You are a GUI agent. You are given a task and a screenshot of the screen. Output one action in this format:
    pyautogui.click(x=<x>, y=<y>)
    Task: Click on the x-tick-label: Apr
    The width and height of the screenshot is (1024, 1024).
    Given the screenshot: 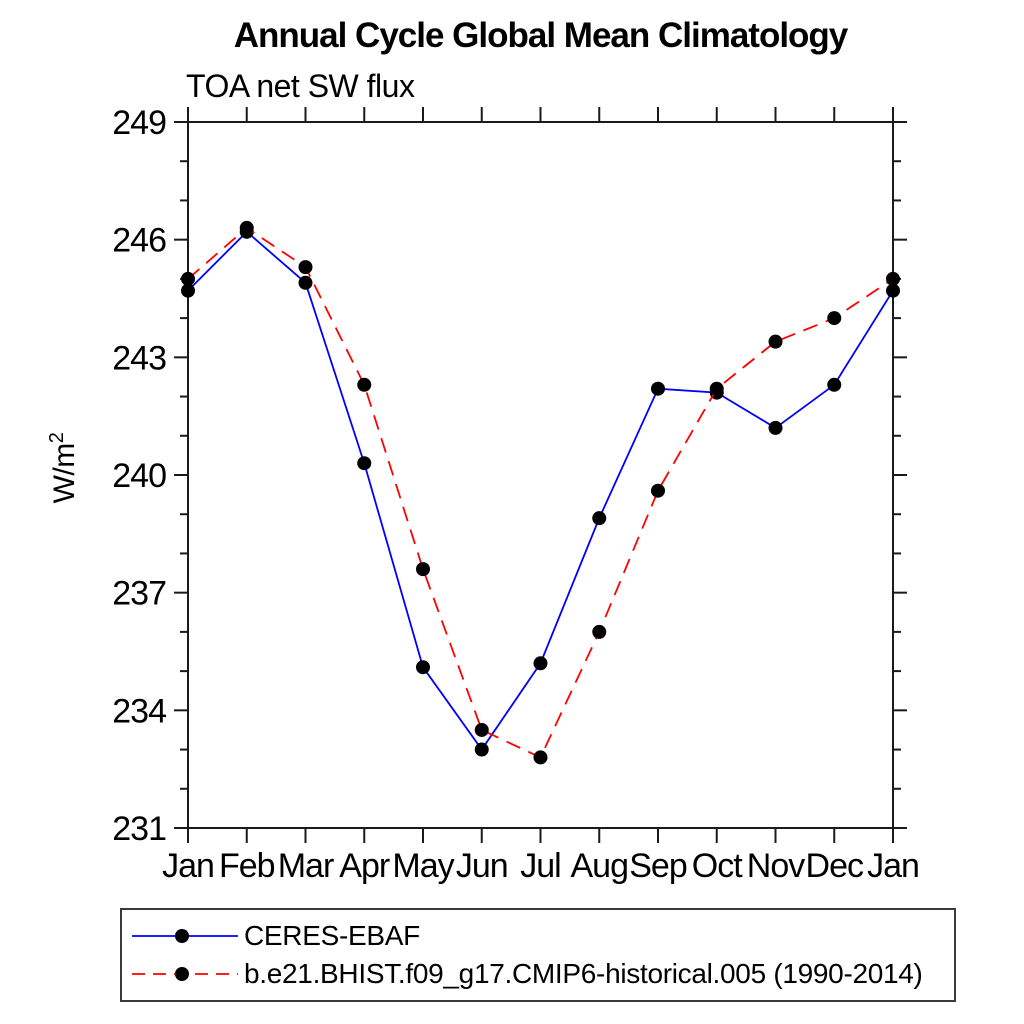 What is the action you would take?
    pyautogui.click(x=364, y=866)
    